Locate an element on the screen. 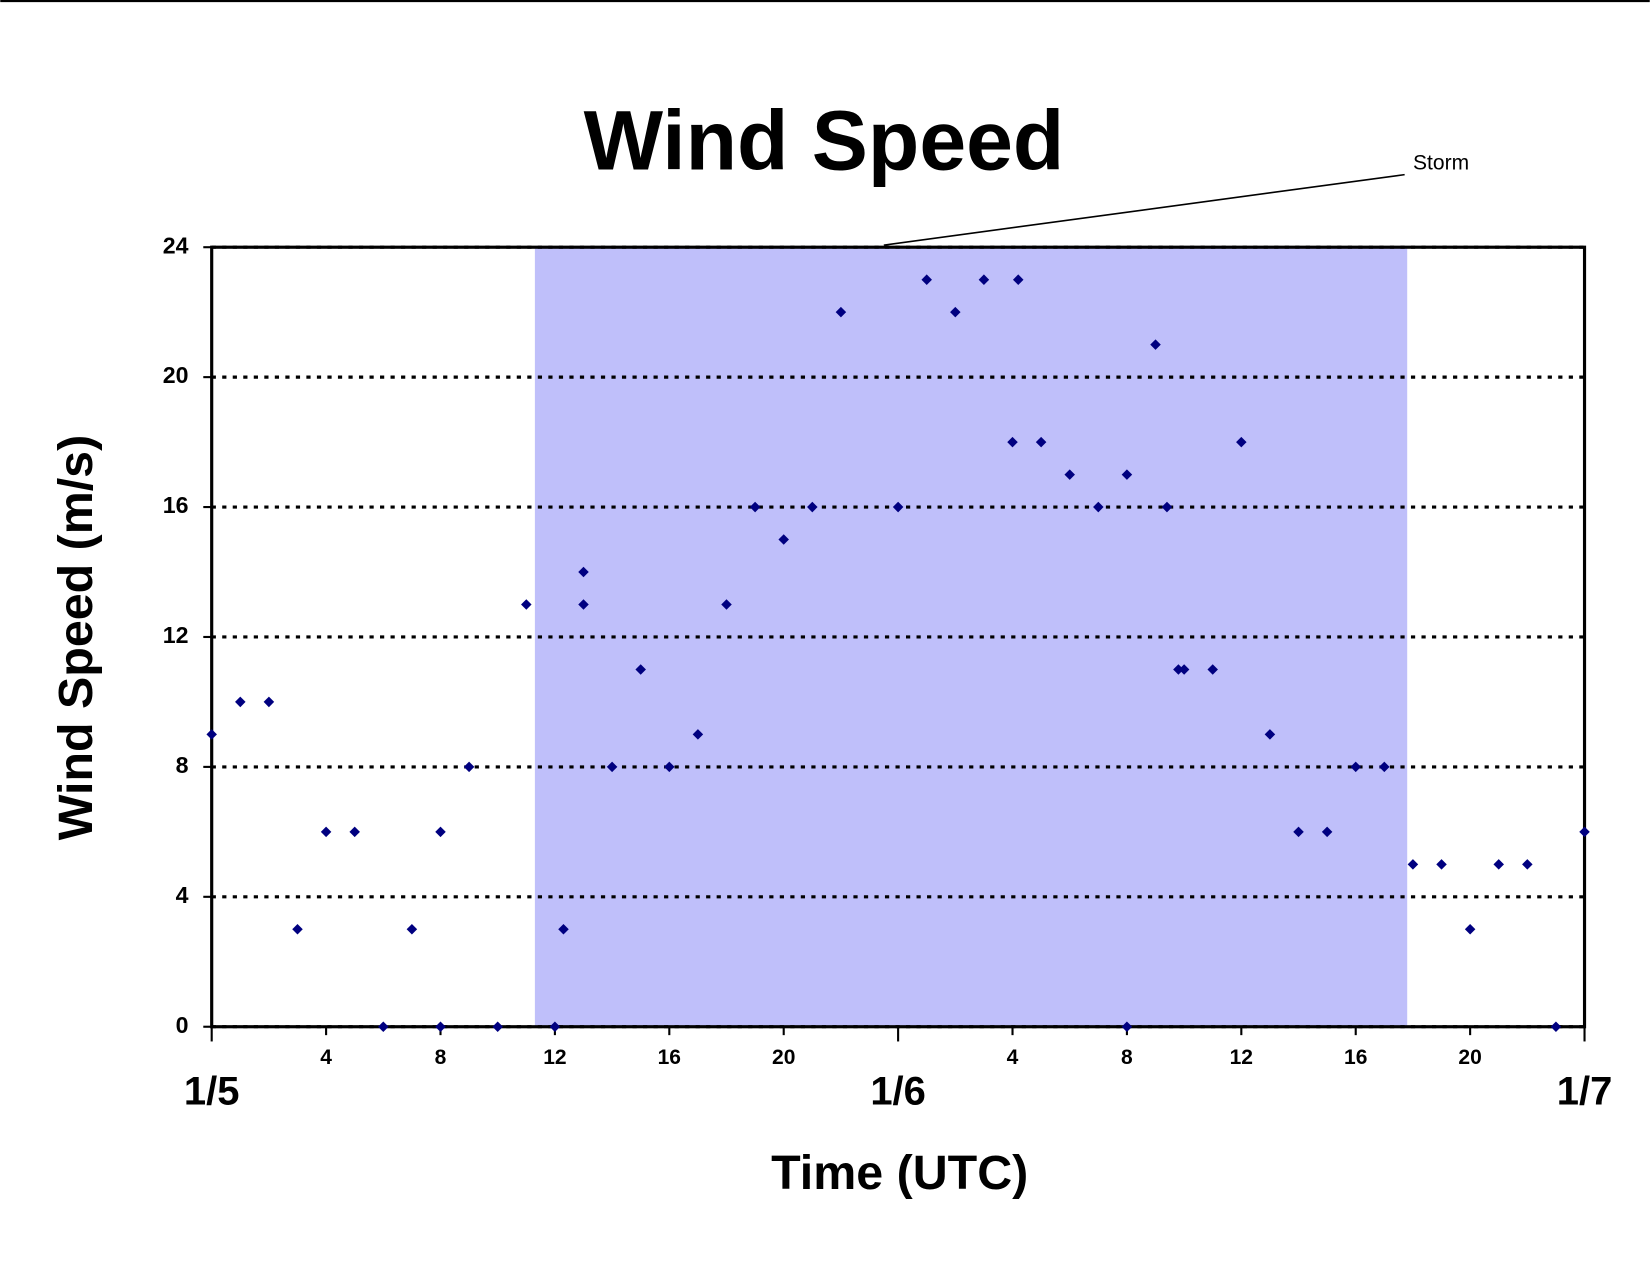  y-tick-label: 16 is located at coordinates (176, 505).